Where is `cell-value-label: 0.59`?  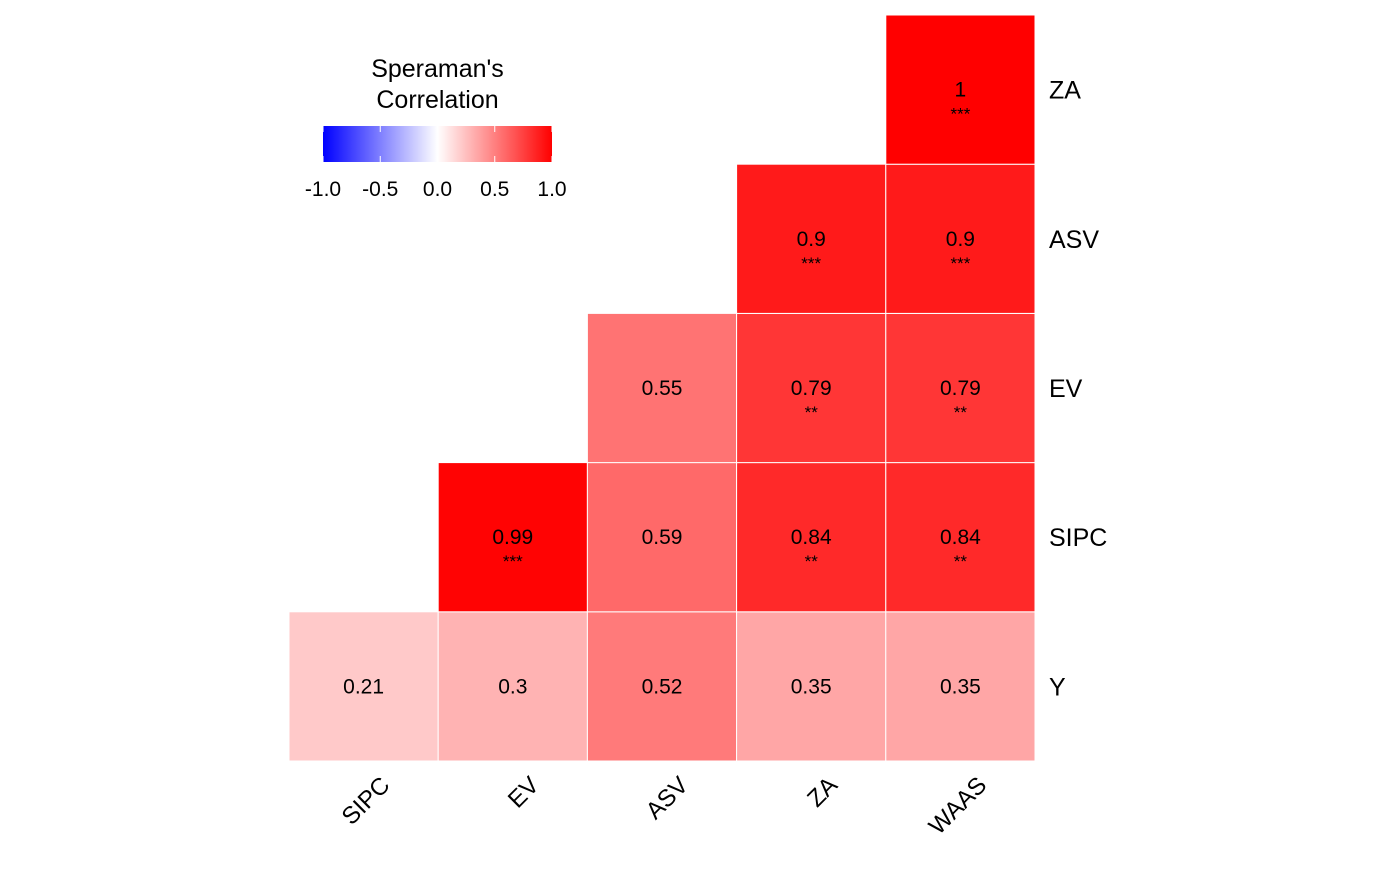
cell-value-label: 0.59 is located at coordinates (662, 537).